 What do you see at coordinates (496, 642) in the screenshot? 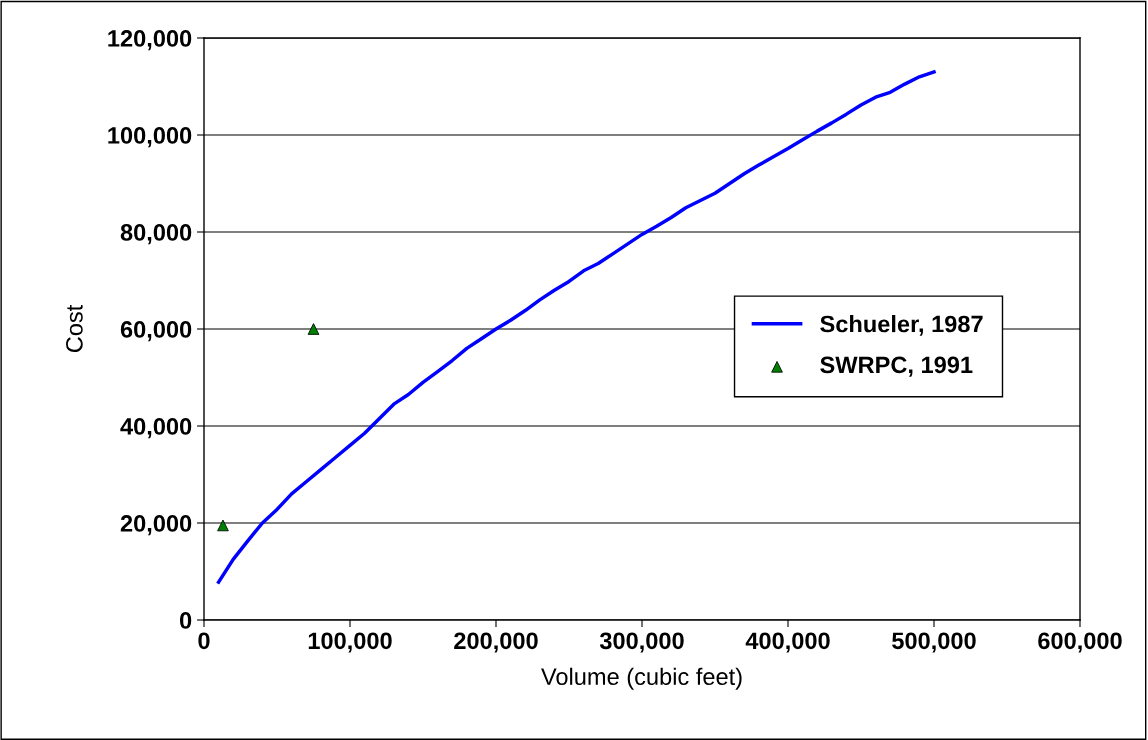
I see `x-tick-label: 200,000` at bounding box center [496, 642].